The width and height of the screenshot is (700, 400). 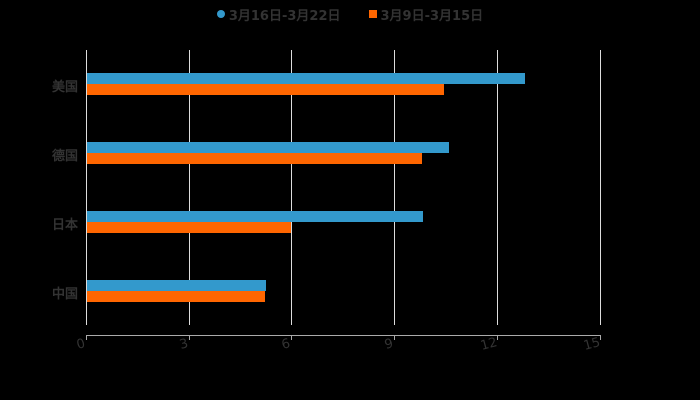 I want to click on legend-item-series2: 3月9日-3月15日, so click(x=426, y=14).